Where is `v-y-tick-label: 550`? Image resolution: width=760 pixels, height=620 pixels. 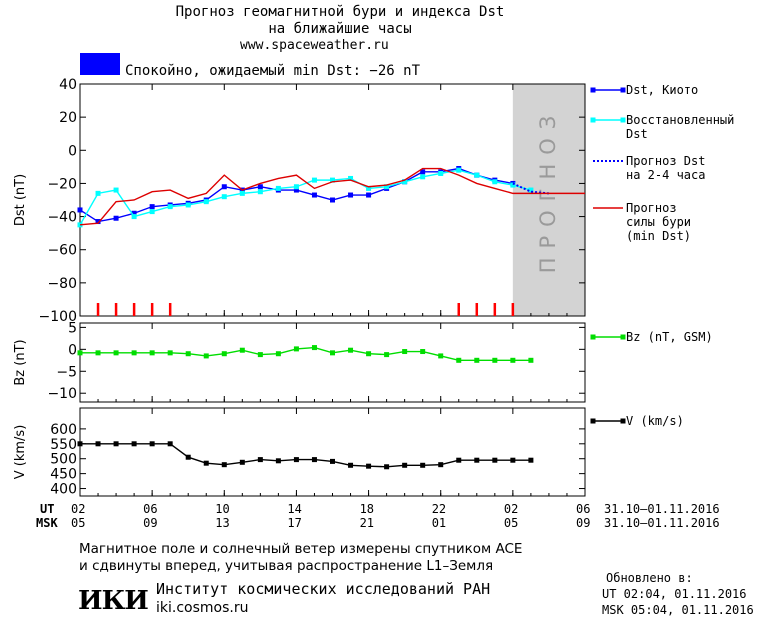 v-y-tick-label: 550 is located at coordinates (63, 445).